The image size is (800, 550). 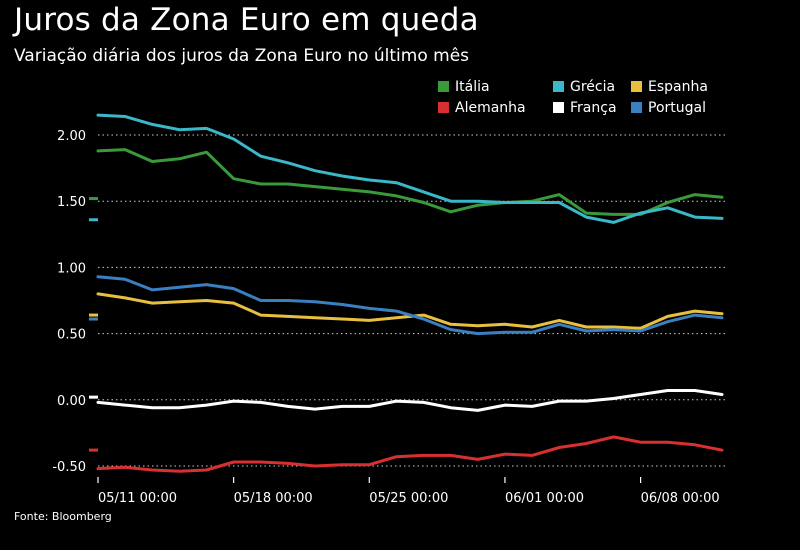 What do you see at coordinates (69, 302) in the screenshot?
I see `y-axis: 2.00 1.50 1.00 0.50 0.00 -0.50` at bounding box center [69, 302].